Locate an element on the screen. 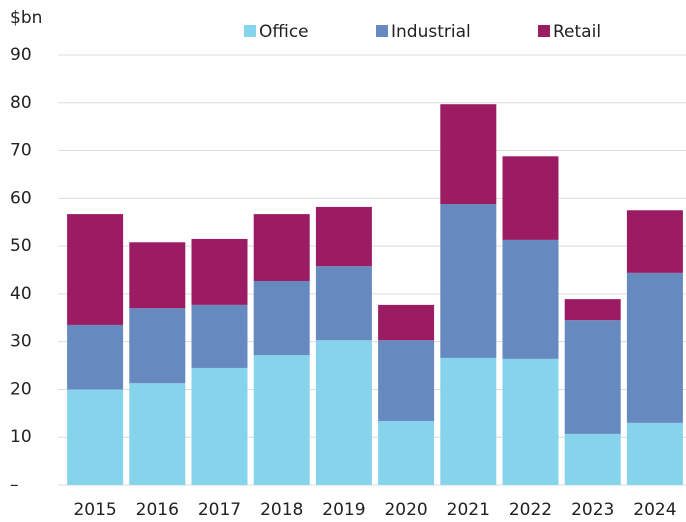 This screenshot has width=686, height=522. x-tick-label: 2020 is located at coordinates (405, 510).